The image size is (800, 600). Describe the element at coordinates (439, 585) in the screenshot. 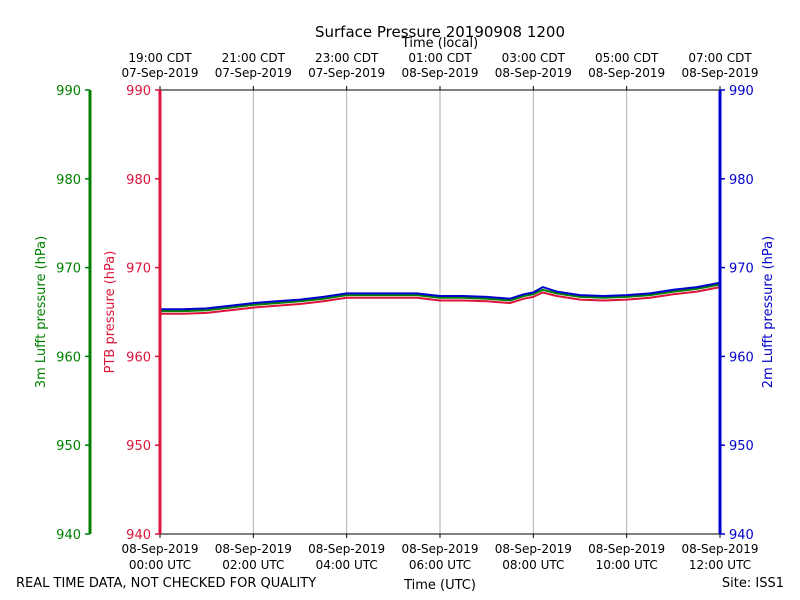

I see `bottom-axis-label: Time (UTC)` at that location.